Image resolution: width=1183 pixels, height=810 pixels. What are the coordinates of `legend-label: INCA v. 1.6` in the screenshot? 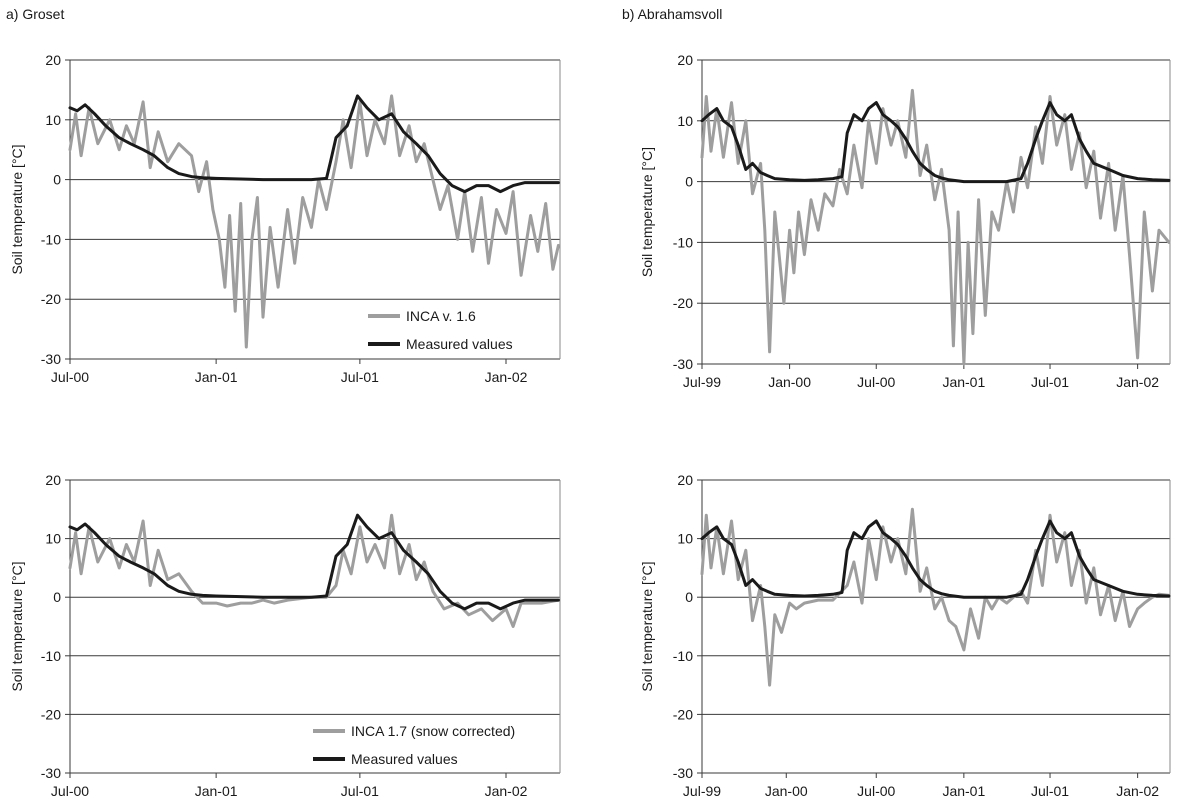 It's located at (441, 316).